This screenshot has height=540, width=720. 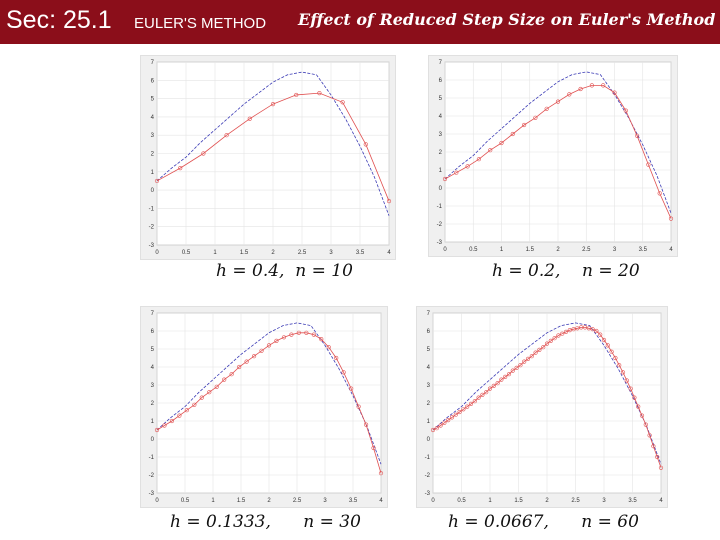 I want to click on y-tick-label: 5, so click(x=153, y=350).